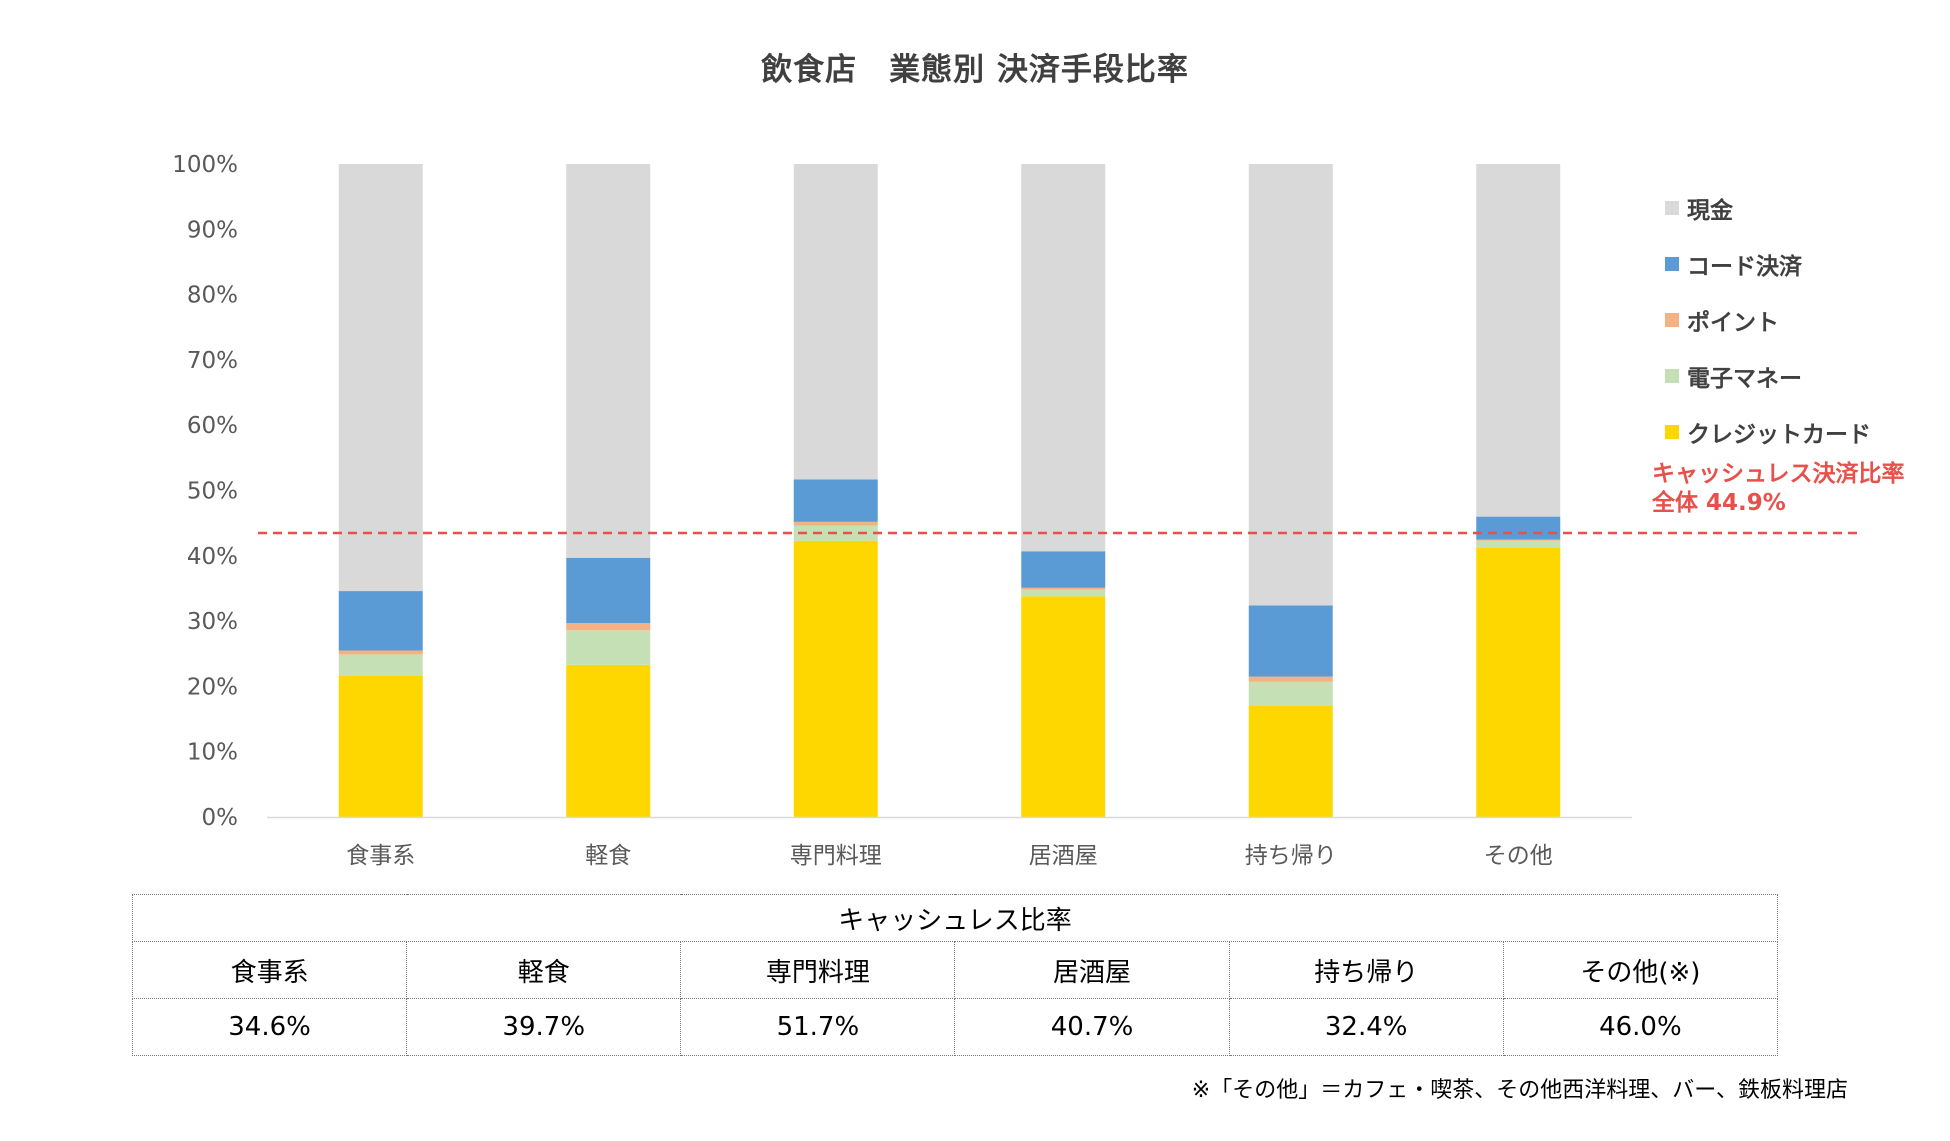  What do you see at coordinates (1366, 1027) in the screenshot?
I see `table-cell-value: 32.4%` at bounding box center [1366, 1027].